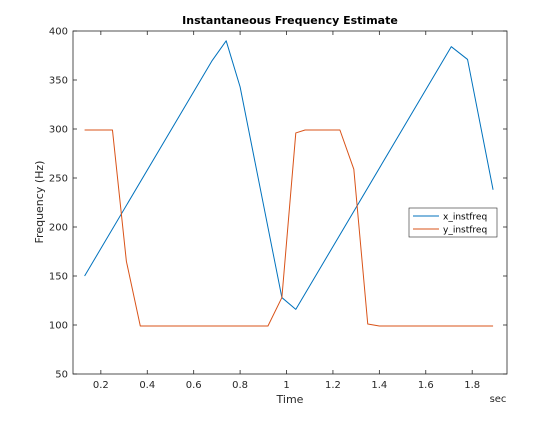 The image size is (560, 424). What do you see at coordinates (472, 385) in the screenshot?
I see `x-tick-label: 1.8` at bounding box center [472, 385].